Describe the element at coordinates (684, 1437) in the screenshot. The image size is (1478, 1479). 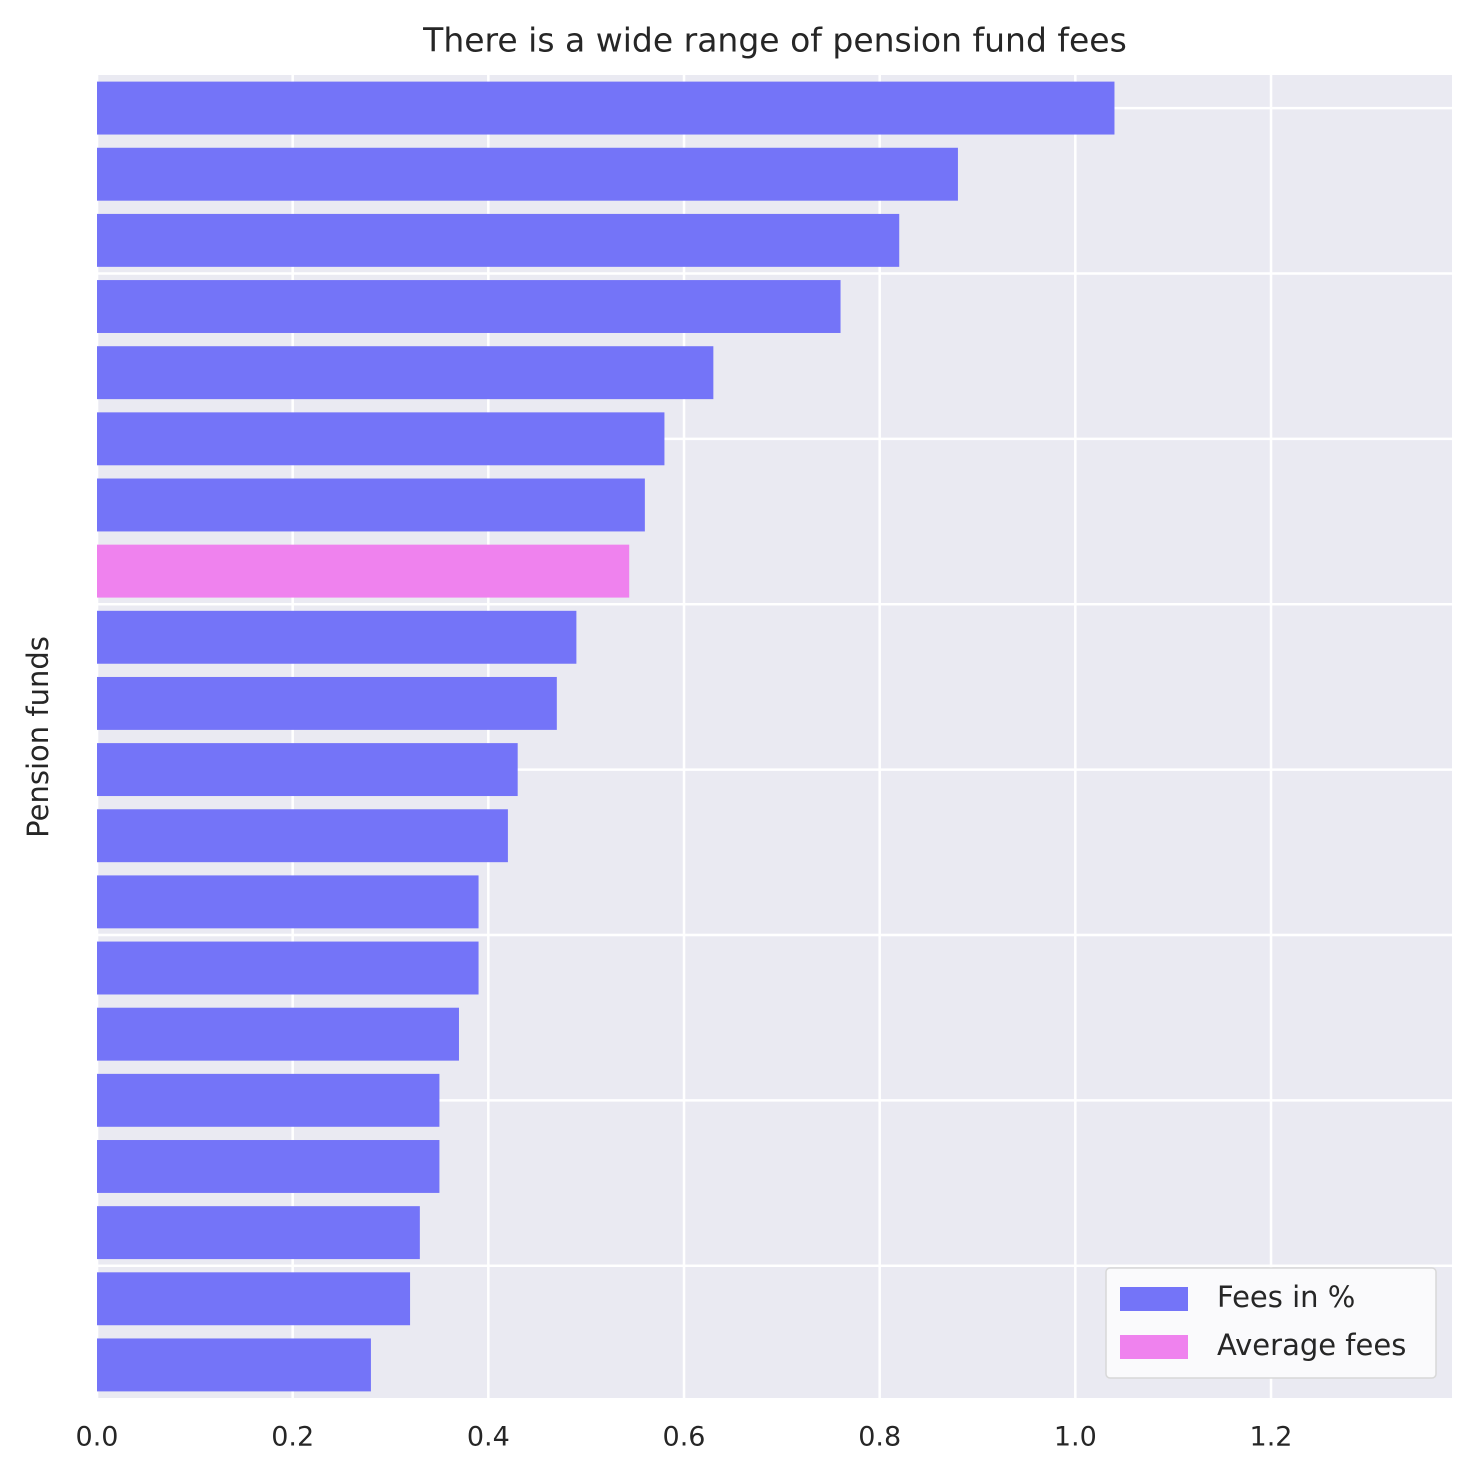
I see `x-tick-label: 0.6` at that location.